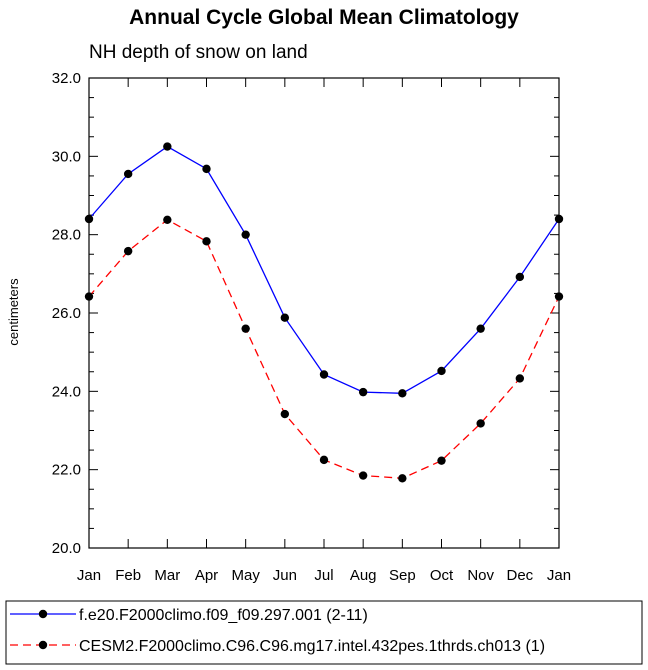 Image resolution: width=648 pixels, height=670 pixels. I want to click on y-tick-label: 26.0, so click(66, 313).